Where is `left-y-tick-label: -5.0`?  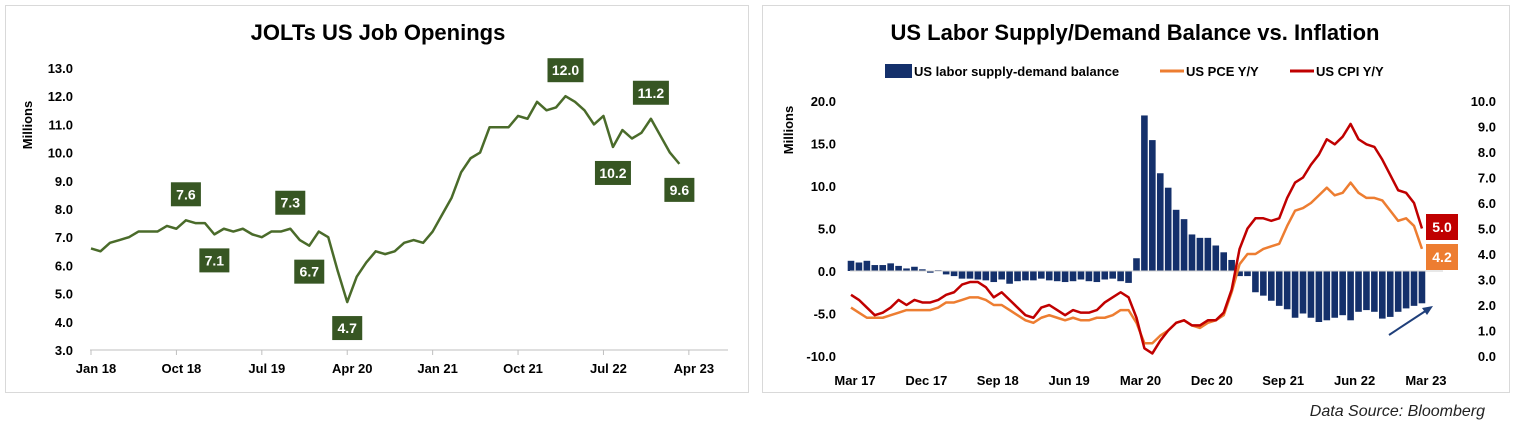
left-y-tick-label: -5.0 is located at coordinates (825, 314).